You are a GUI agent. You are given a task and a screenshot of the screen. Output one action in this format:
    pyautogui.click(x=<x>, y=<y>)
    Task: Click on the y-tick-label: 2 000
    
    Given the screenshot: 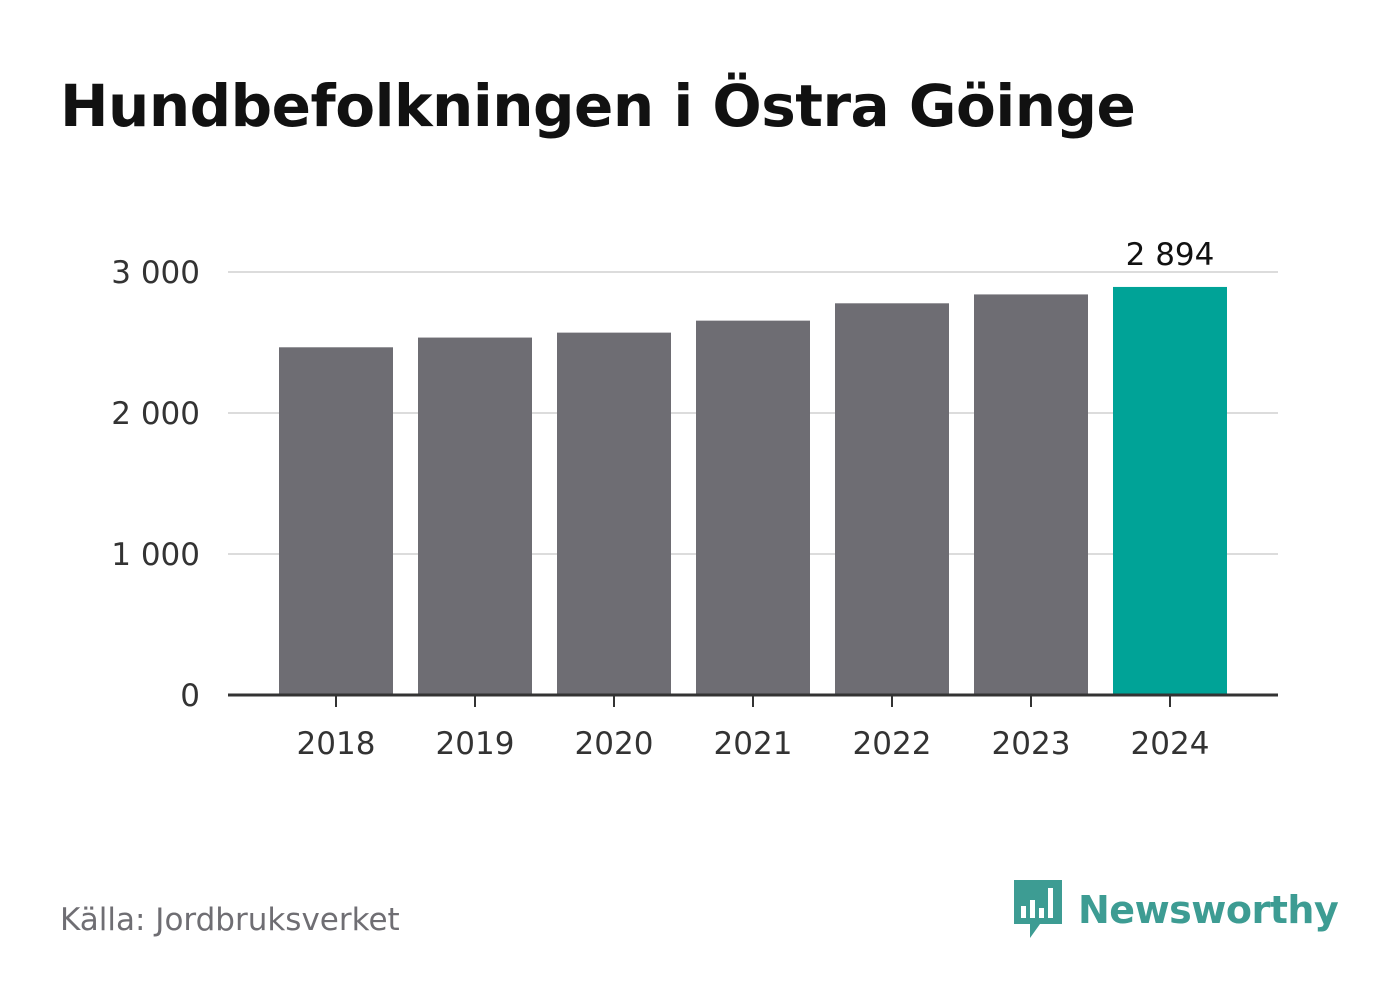 What is the action you would take?
    pyautogui.click(x=155, y=414)
    